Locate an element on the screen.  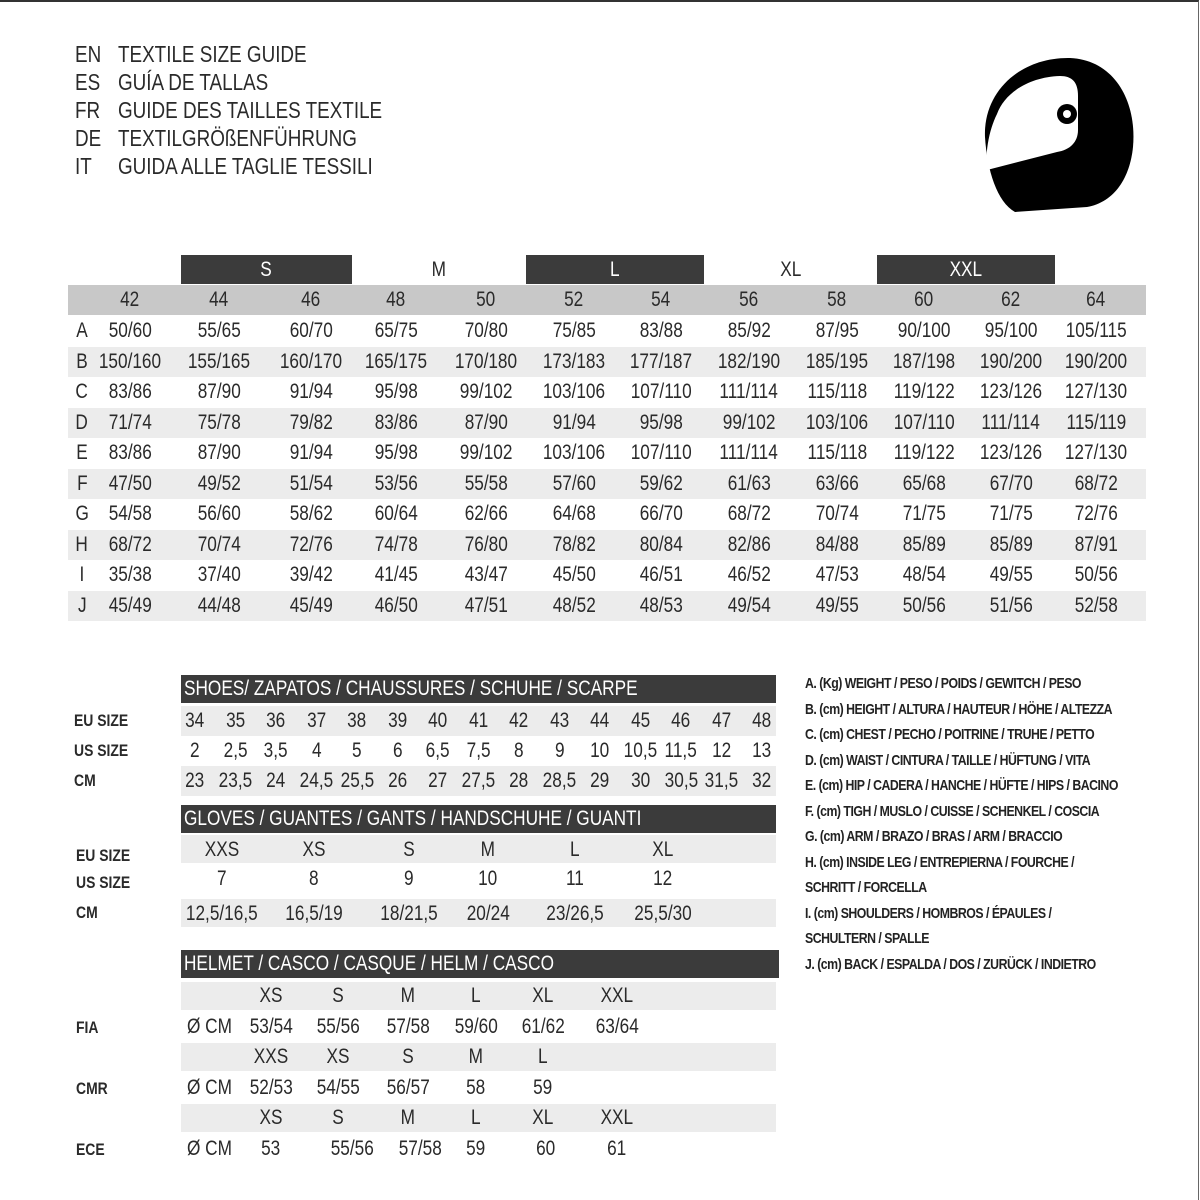
helmet-value: 52/53 is located at coordinates (271, 1088).